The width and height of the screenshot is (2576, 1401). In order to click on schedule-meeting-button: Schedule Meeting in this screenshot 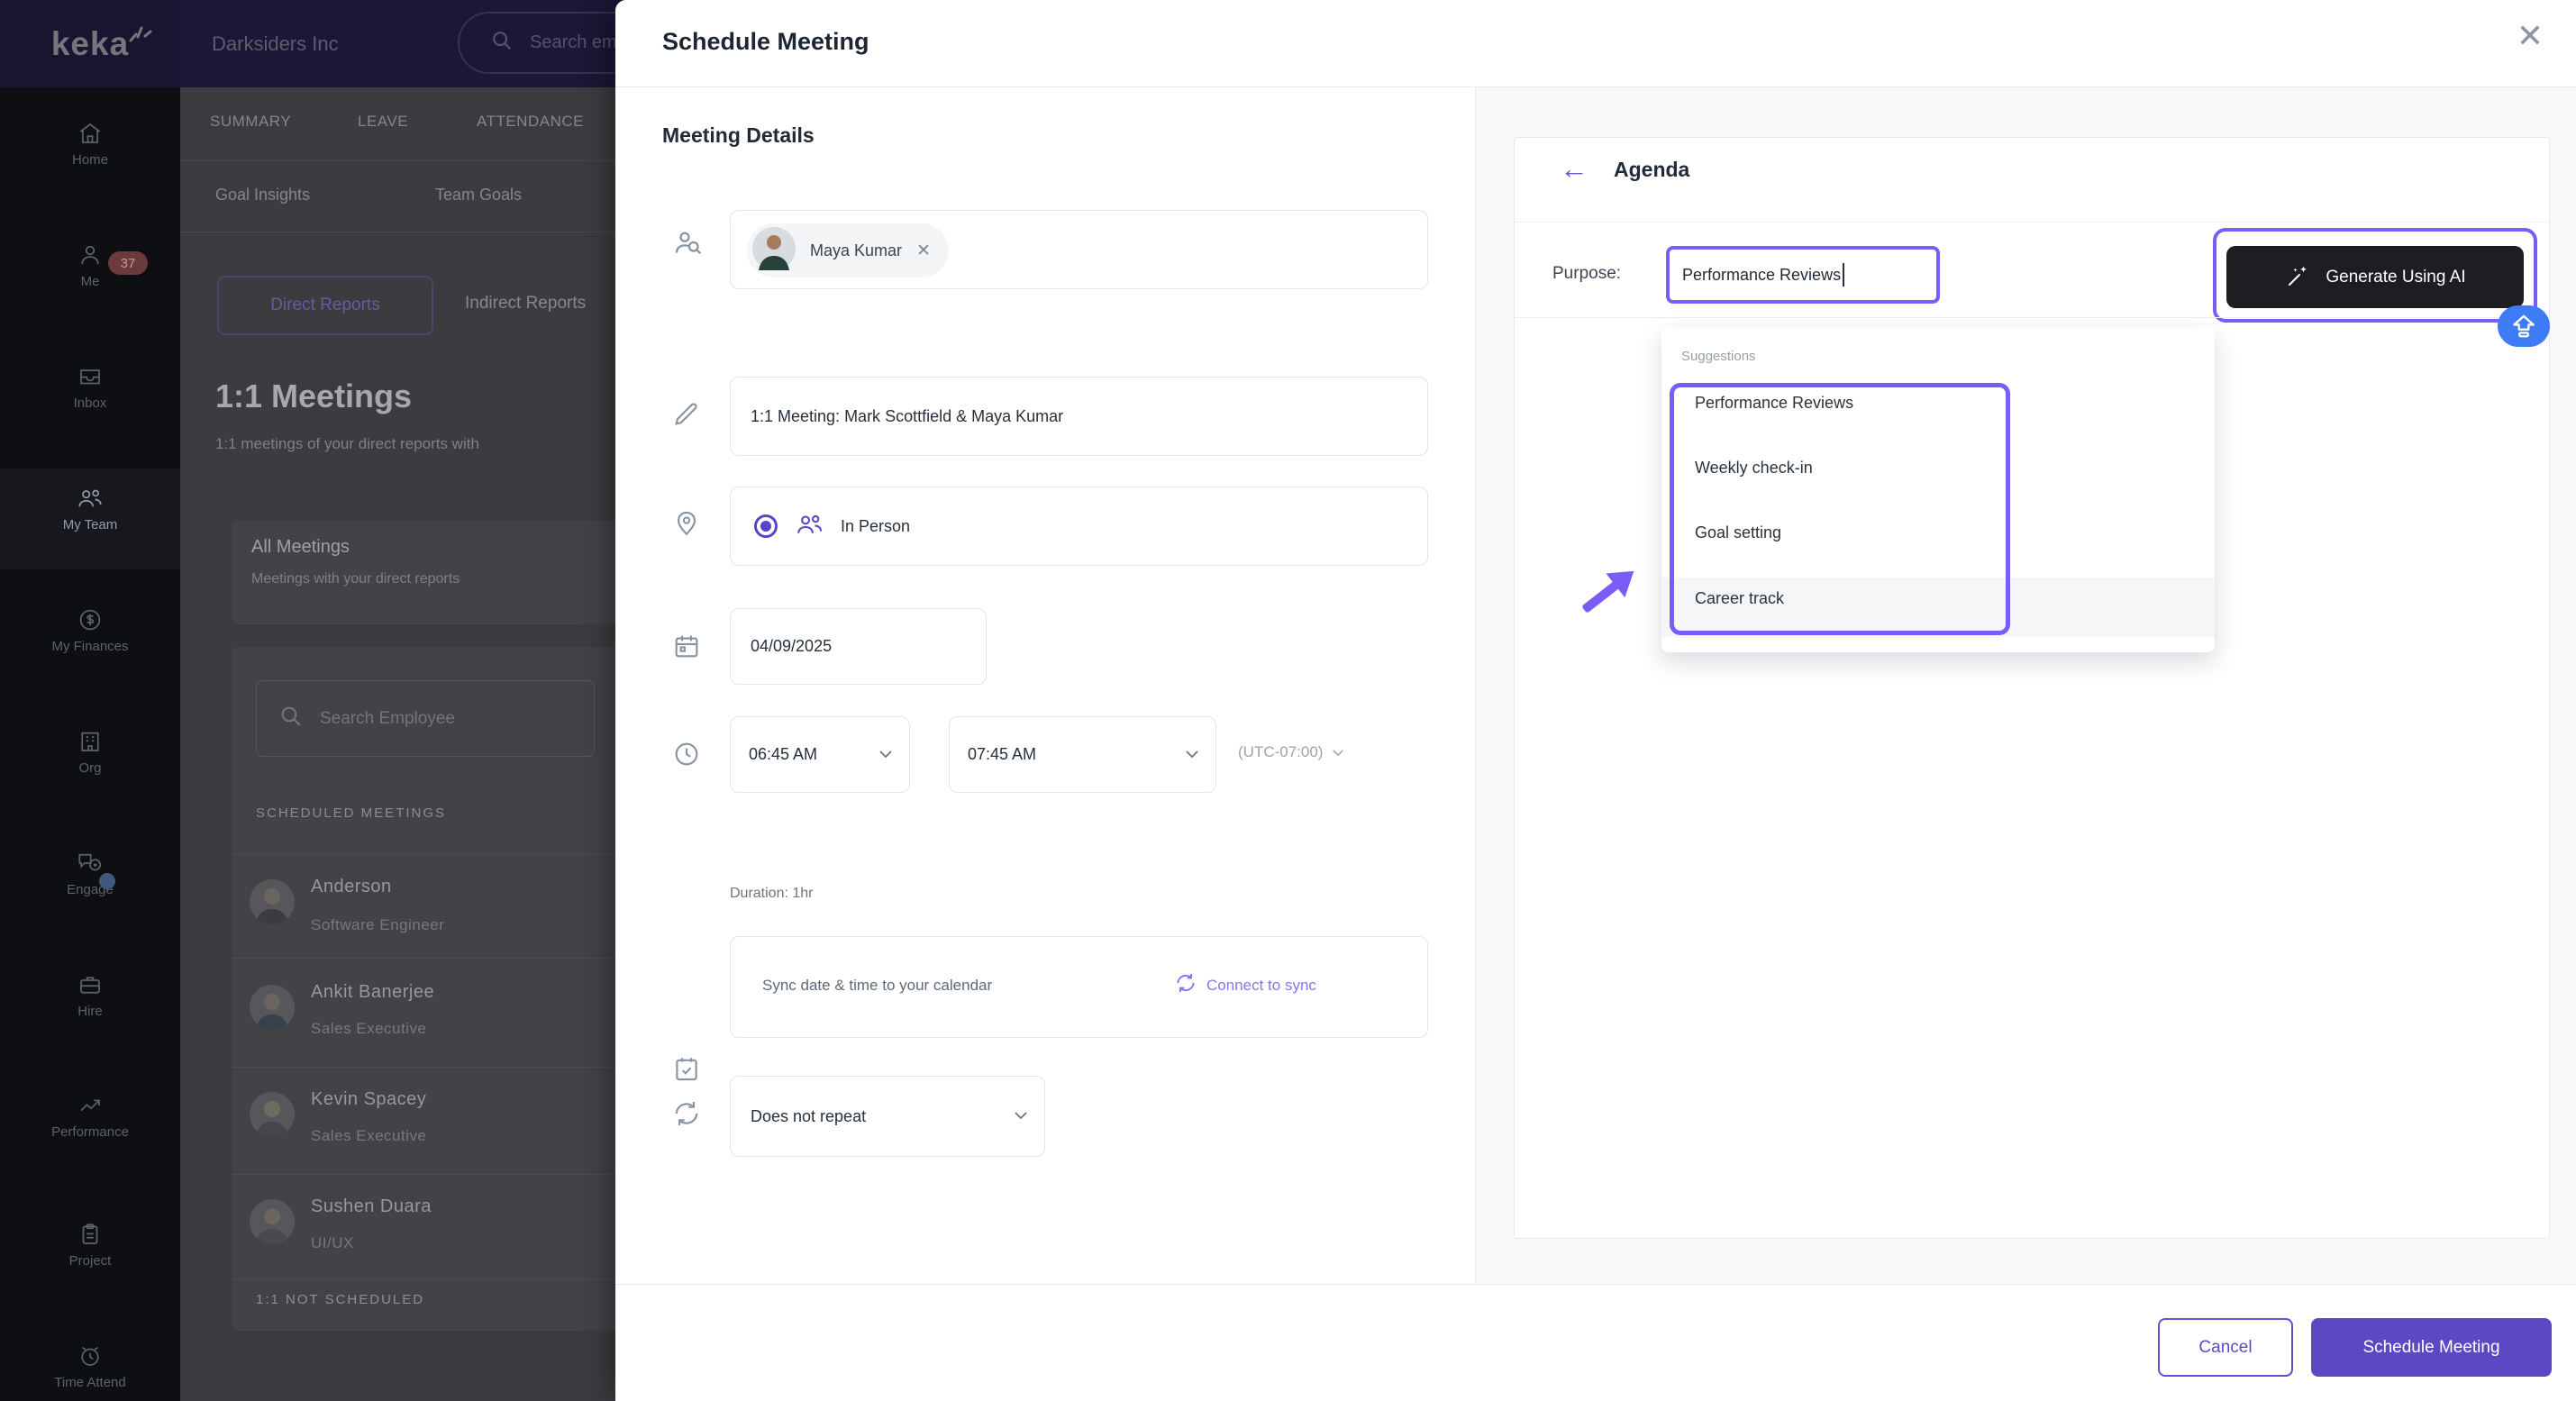, I will do `click(2431, 1347)`.